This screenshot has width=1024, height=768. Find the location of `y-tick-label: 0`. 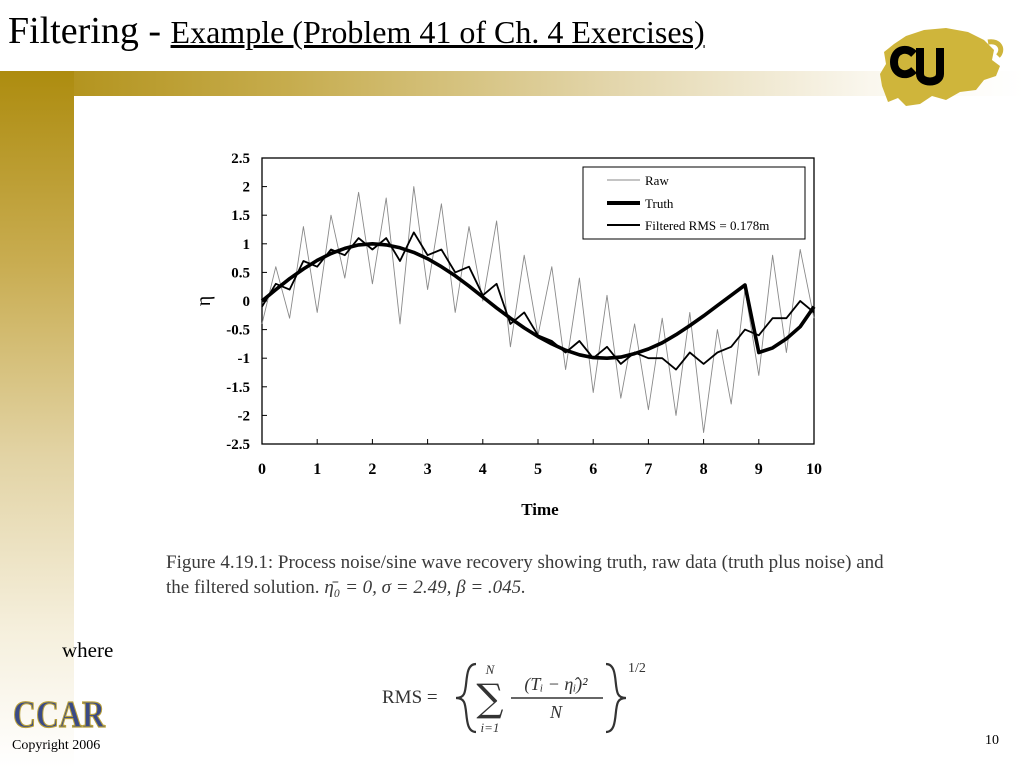

y-tick-label: 0 is located at coordinates (247, 302).